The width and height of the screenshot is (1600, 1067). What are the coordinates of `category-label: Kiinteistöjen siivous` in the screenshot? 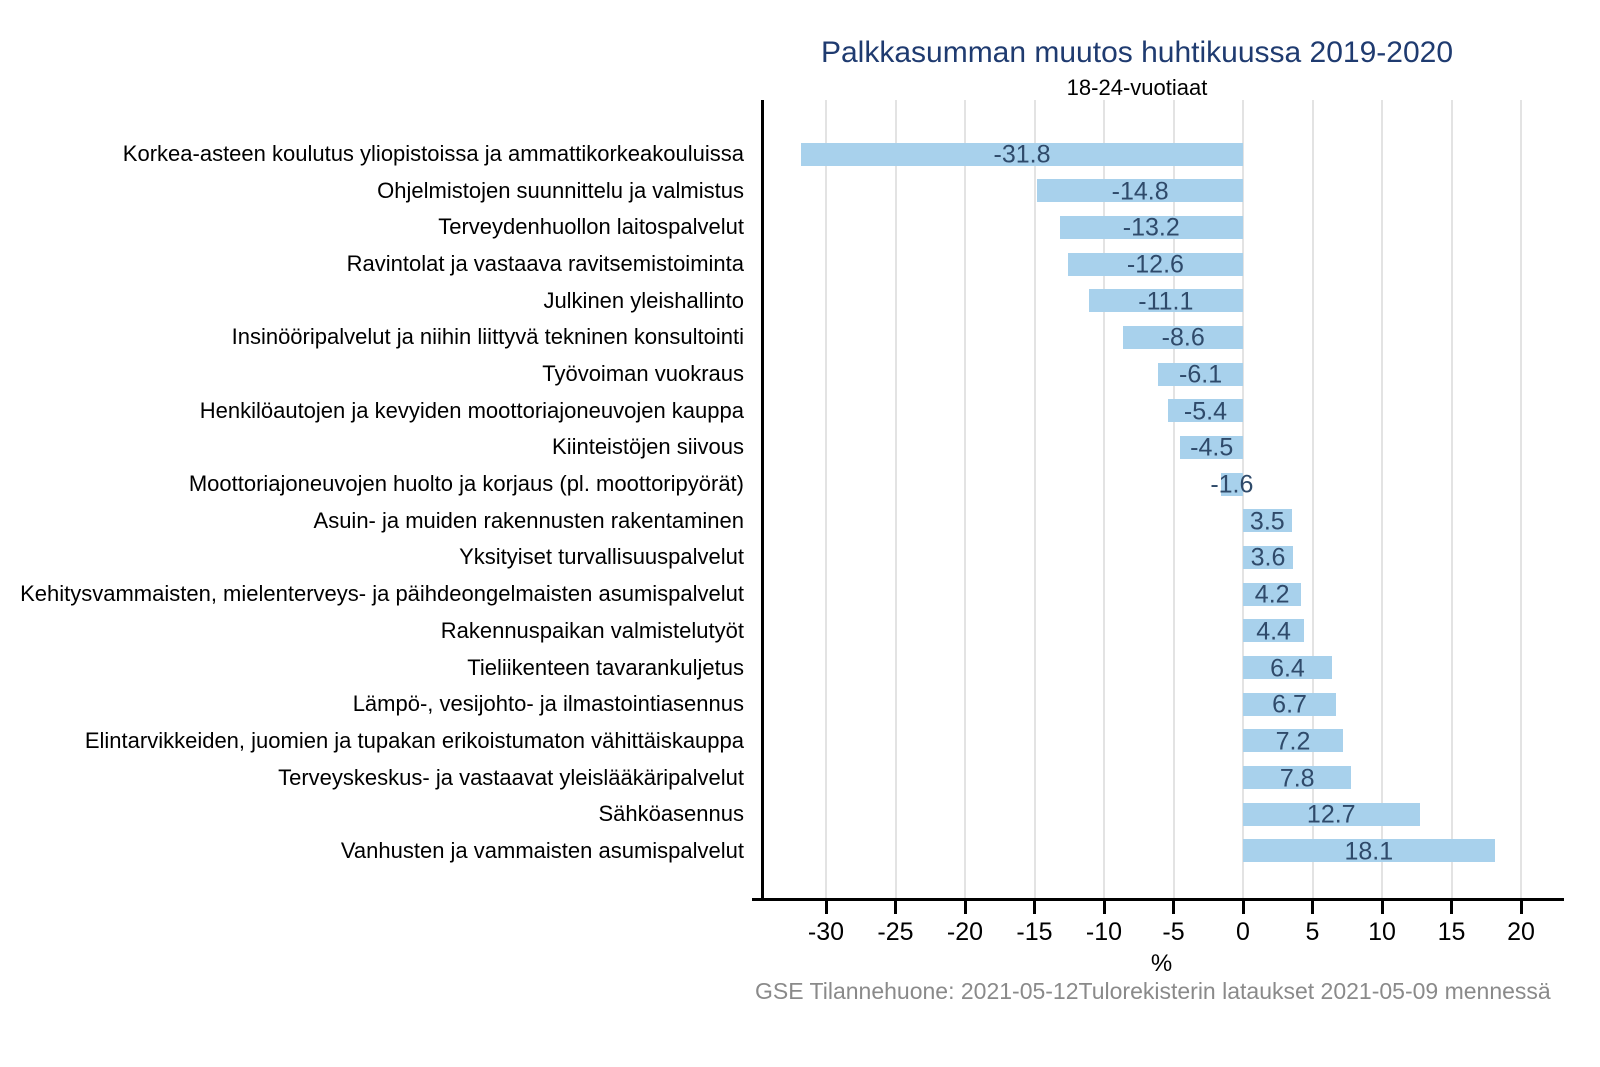 It's located at (648, 447).